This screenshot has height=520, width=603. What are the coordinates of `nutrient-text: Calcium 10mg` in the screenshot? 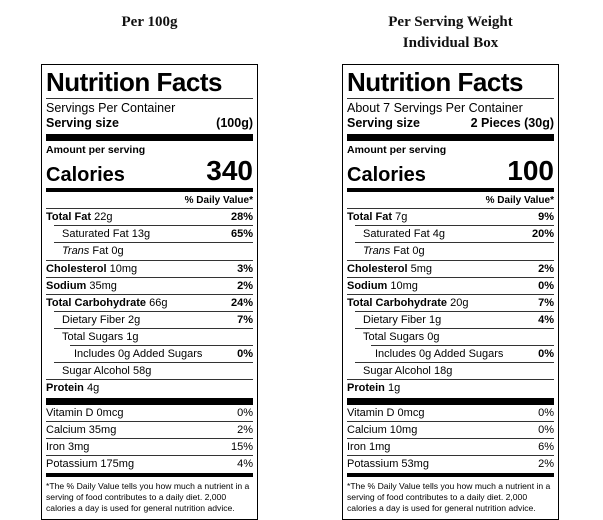 It's located at (382, 430).